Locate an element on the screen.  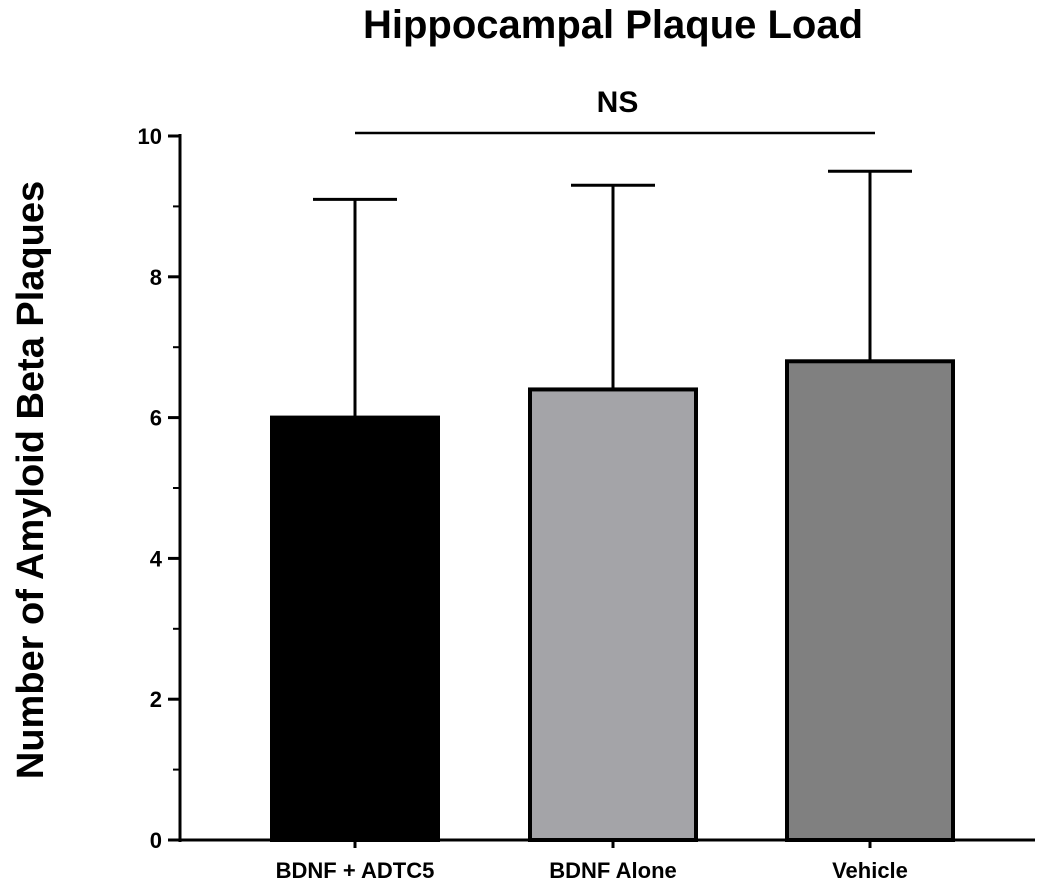
x-tick-label: BDNF Alone is located at coordinates (613, 870).